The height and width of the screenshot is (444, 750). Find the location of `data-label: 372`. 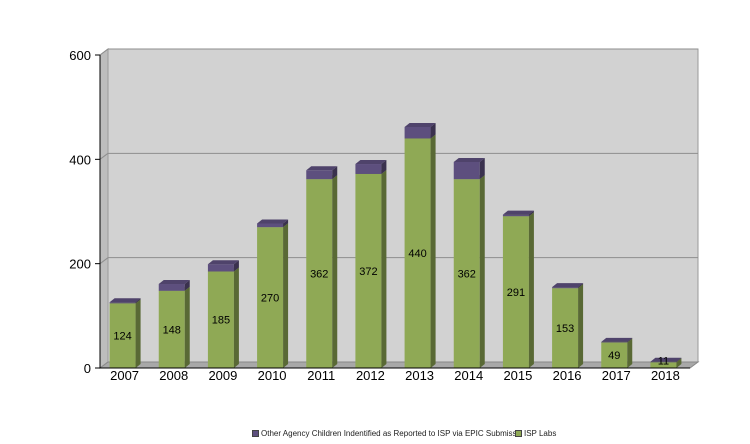

data-label: 372 is located at coordinates (368, 272).